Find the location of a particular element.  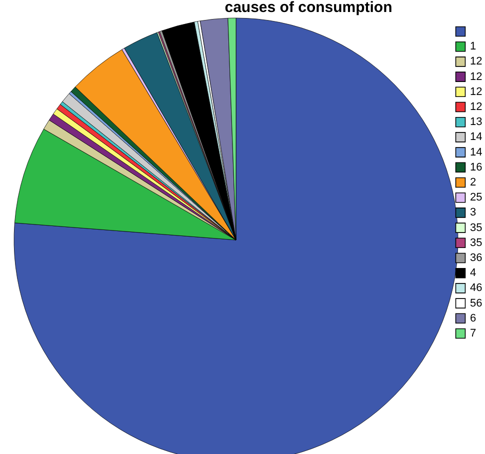

legend-label: 1 is located at coordinates (473, 46).